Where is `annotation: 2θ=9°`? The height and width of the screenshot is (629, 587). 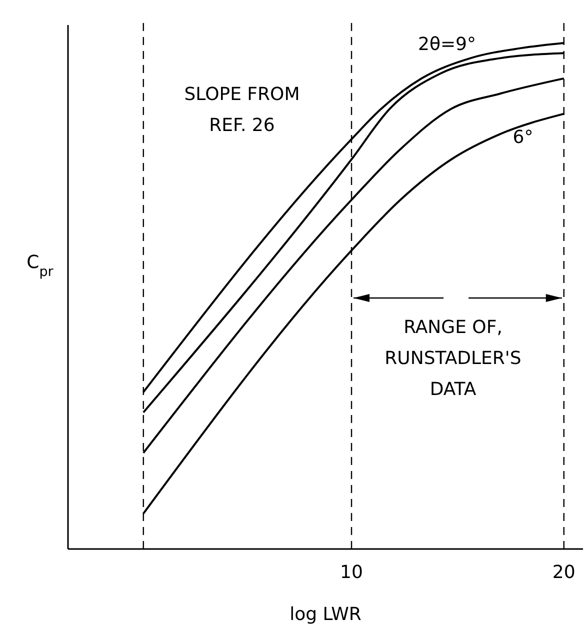
annotation: 2θ=9° is located at coordinates (447, 44).